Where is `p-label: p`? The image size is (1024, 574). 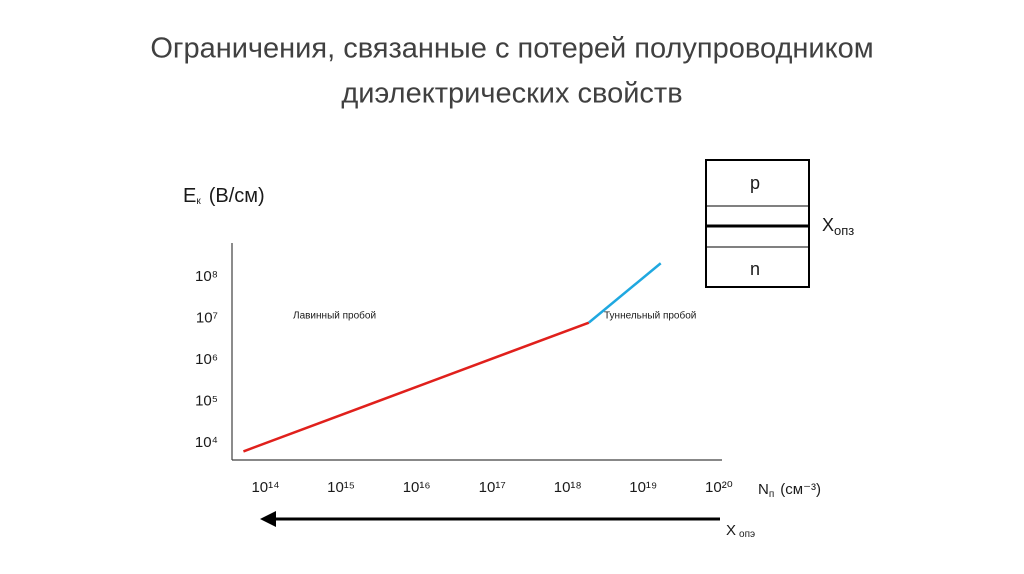
p-label: p is located at coordinates (755, 183).